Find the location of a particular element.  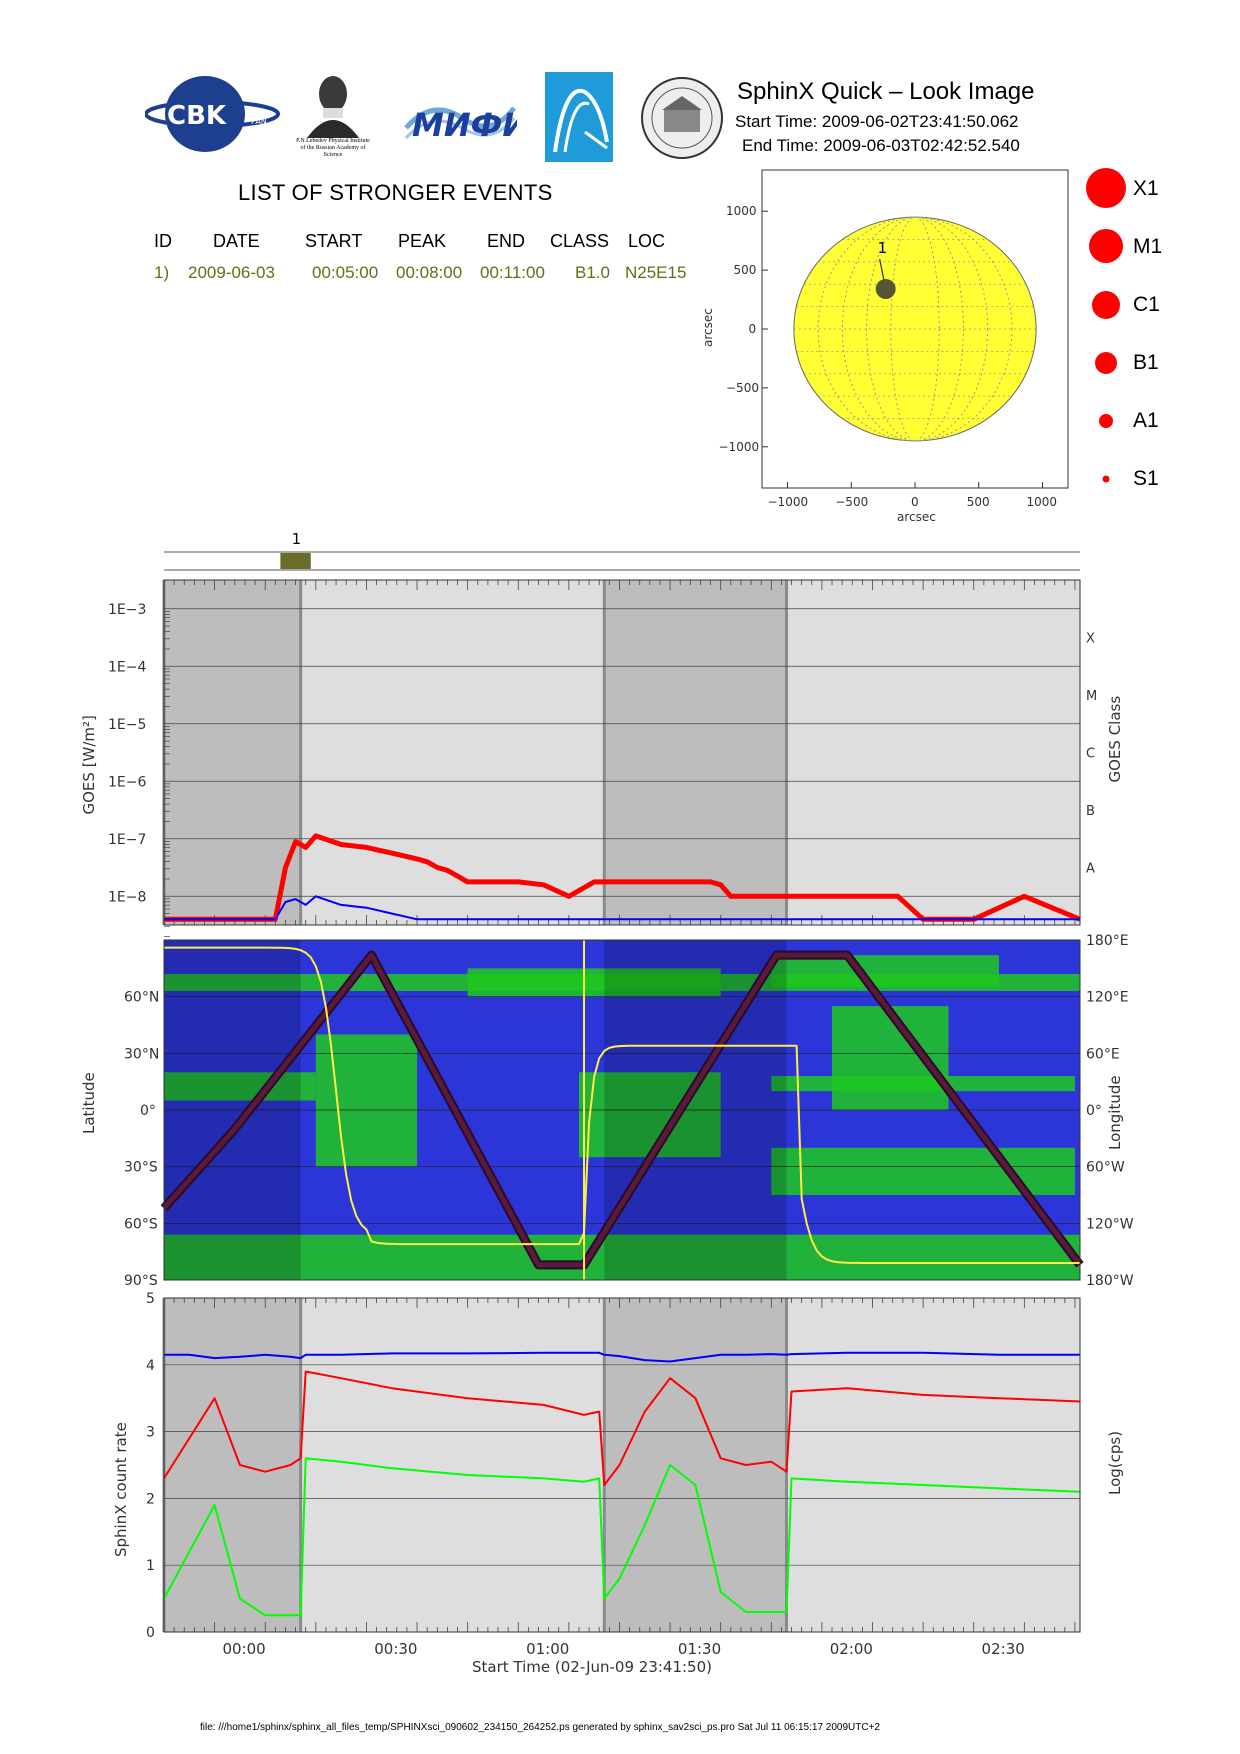

time-axis-tick-label: 01:00 is located at coordinates (547, 1649).